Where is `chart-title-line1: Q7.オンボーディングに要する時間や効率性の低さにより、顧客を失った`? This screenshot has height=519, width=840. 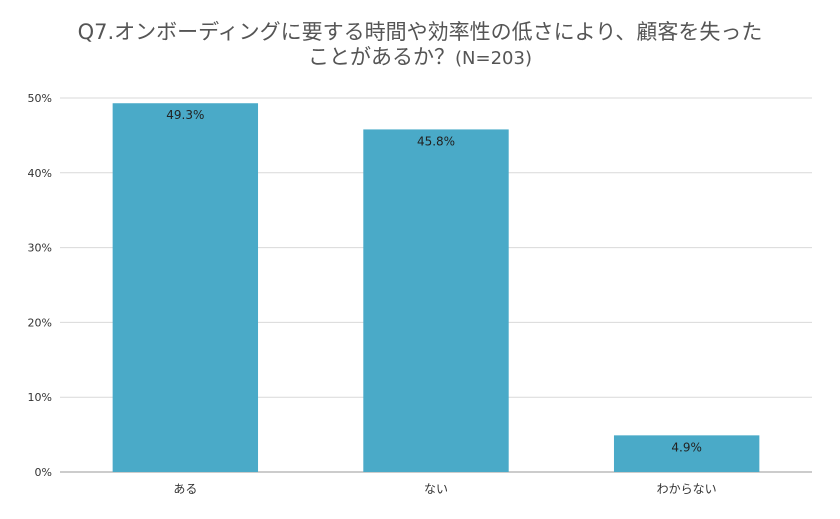 chart-title-line1: Q7.オンボーディングに要する時間や効率性の低さにより、顧客を失った is located at coordinates (420, 32).